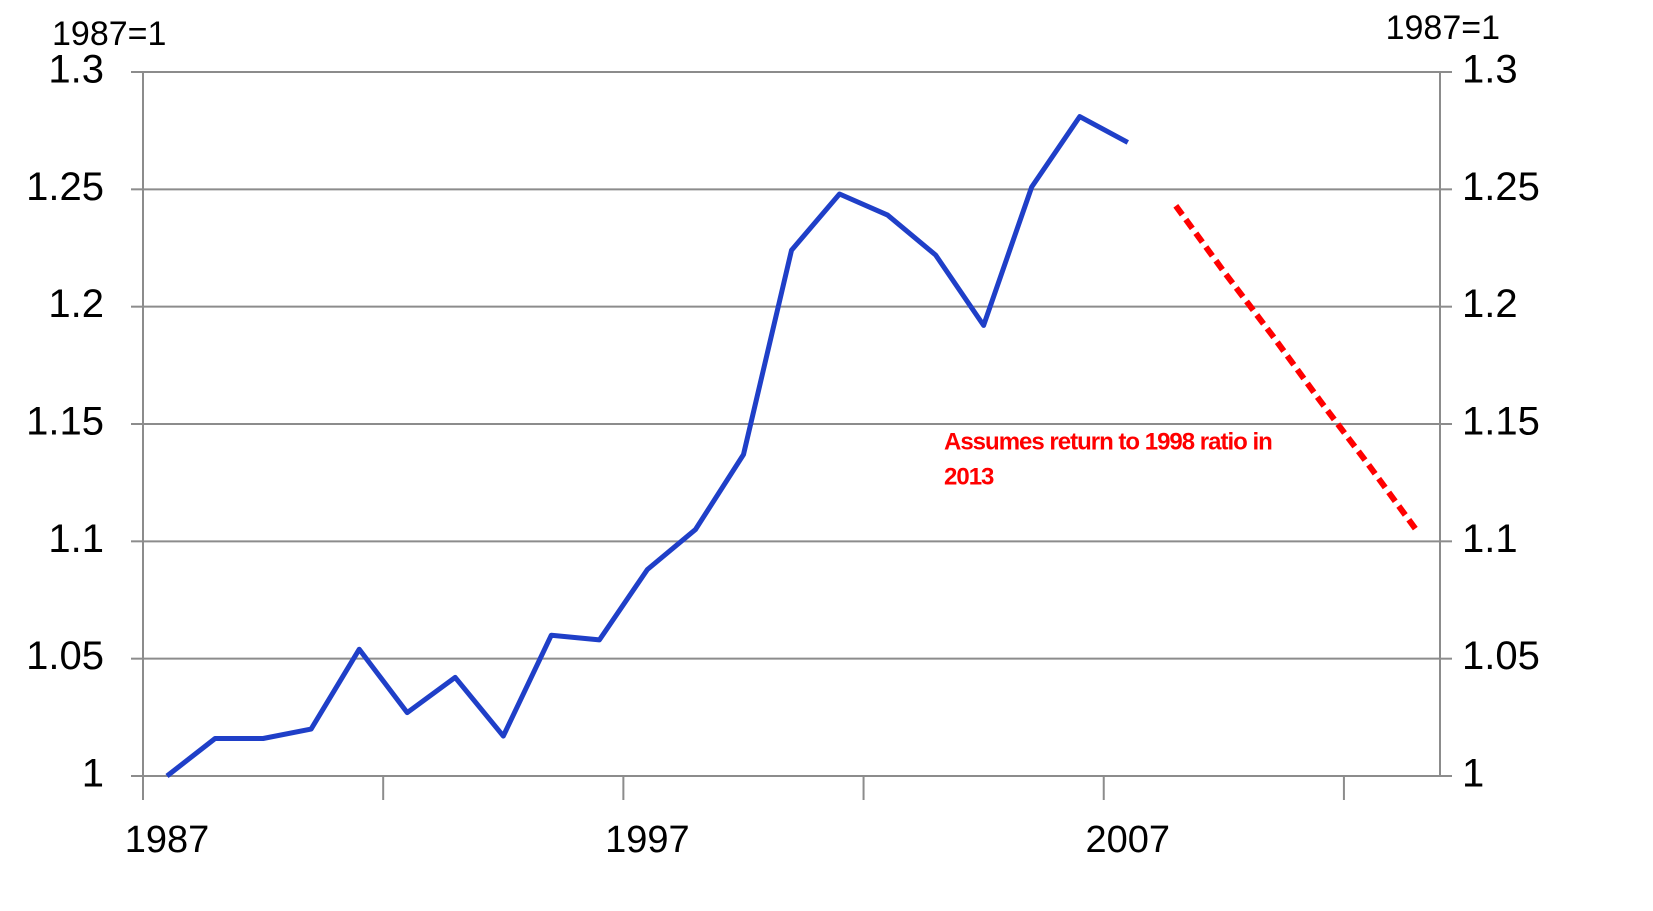 The image size is (1653, 911). I want to click on y2-tick-label: 1.15, so click(1501, 422).